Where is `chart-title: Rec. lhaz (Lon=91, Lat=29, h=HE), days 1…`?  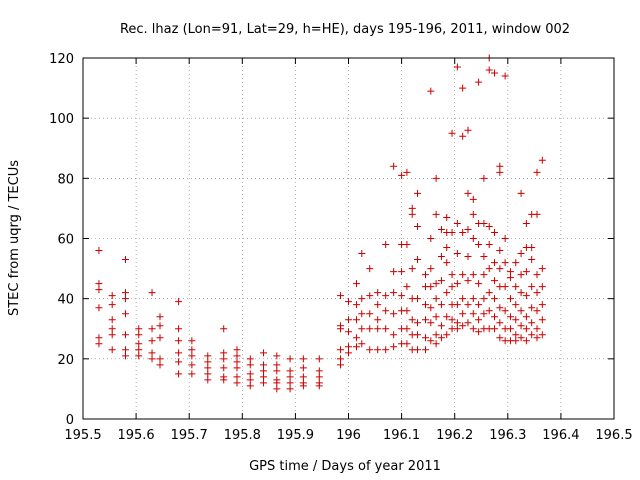
chart-title: Rec. lhaz (Lon=91, Lat=29, h=HE), days 1… is located at coordinates (345, 29).